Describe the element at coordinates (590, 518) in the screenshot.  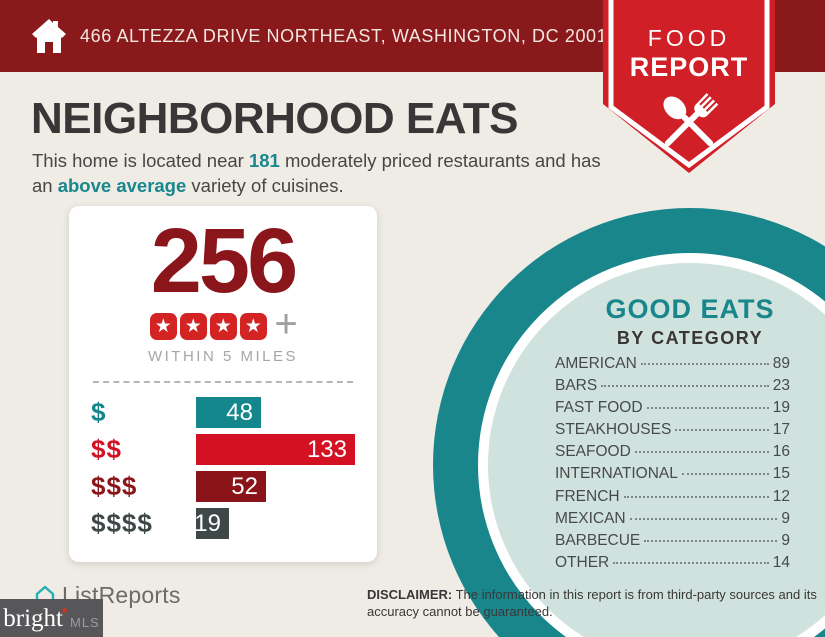
I see `category-name: MEXICAN` at that location.